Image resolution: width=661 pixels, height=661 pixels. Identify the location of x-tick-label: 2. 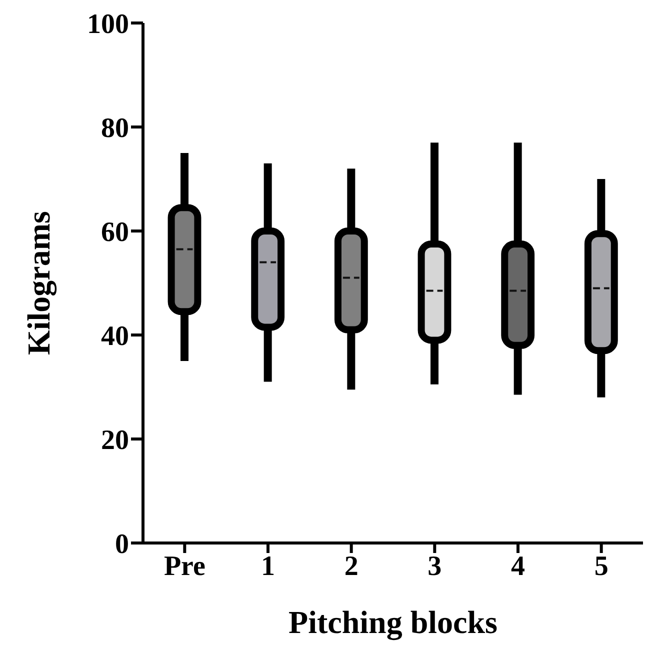
(351, 566).